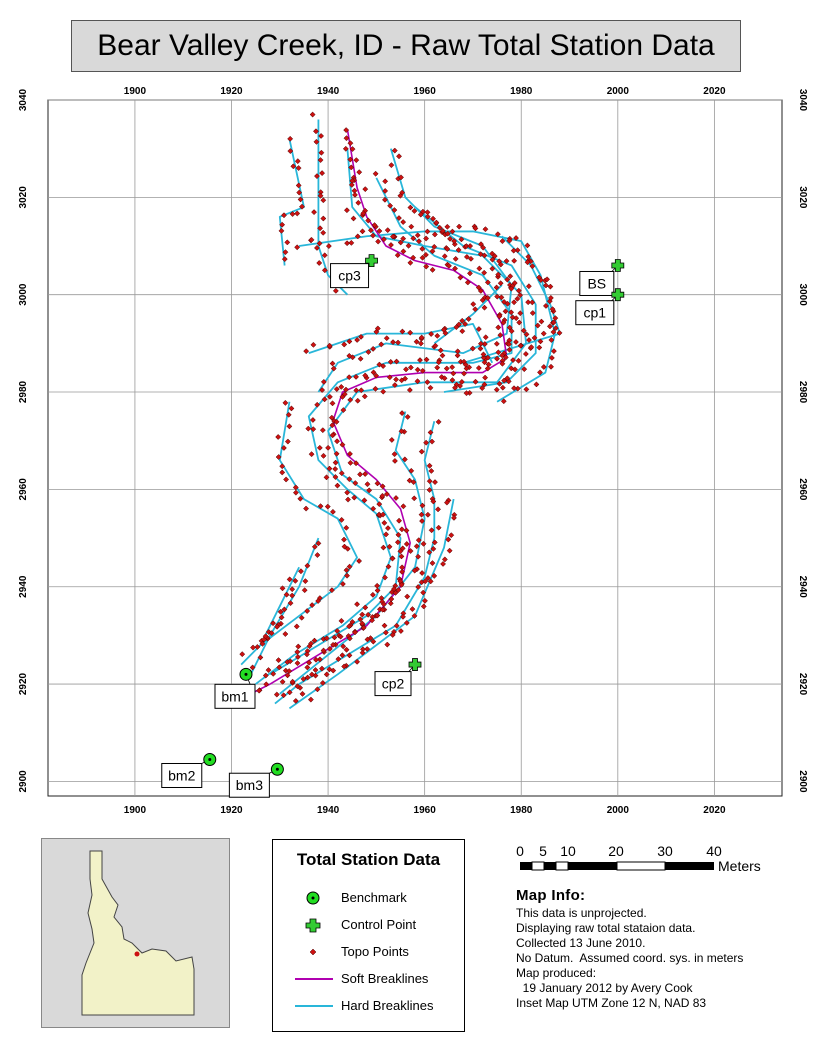 This screenshot has height=1056, width=816. I want to click on y-tick-label-left: 3000, so click(23, 294).